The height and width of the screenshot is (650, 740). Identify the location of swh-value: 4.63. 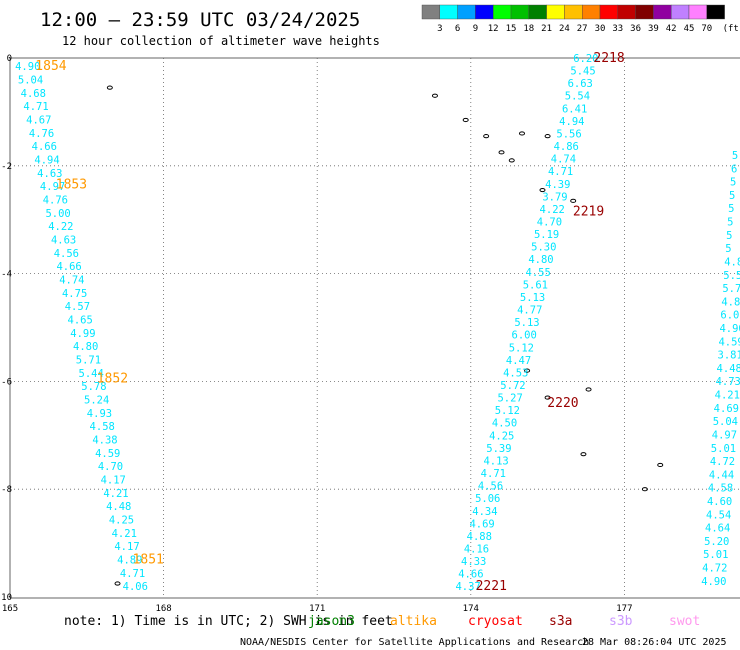
(63, 240).